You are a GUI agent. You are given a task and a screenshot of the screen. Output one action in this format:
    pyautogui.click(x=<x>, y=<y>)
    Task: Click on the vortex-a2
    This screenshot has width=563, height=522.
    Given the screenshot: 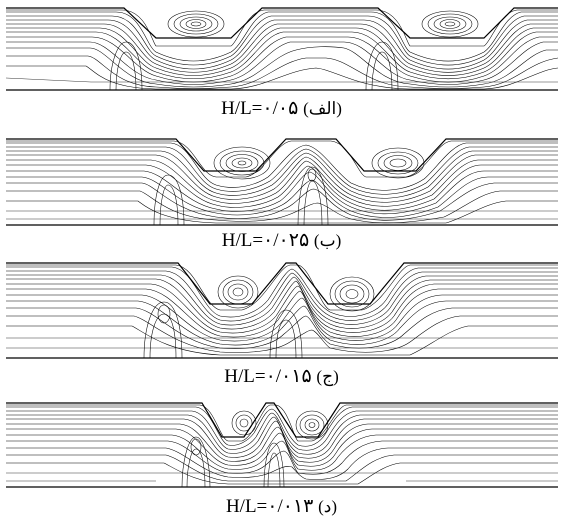 What is the action you would take?
    pyautogui.click(x=450, y=24)
    